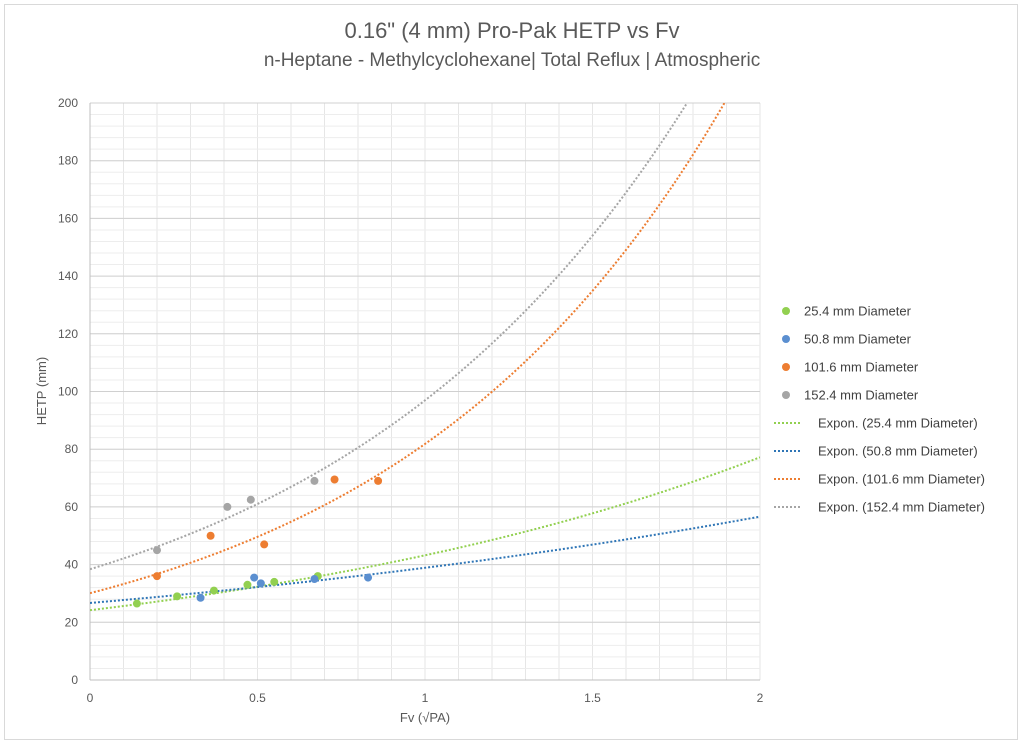 The image size is (1024, 746). What do you see at coordinates (257, 541) in the screenshot?
I see `data-points` at bounding box center [257, 541].